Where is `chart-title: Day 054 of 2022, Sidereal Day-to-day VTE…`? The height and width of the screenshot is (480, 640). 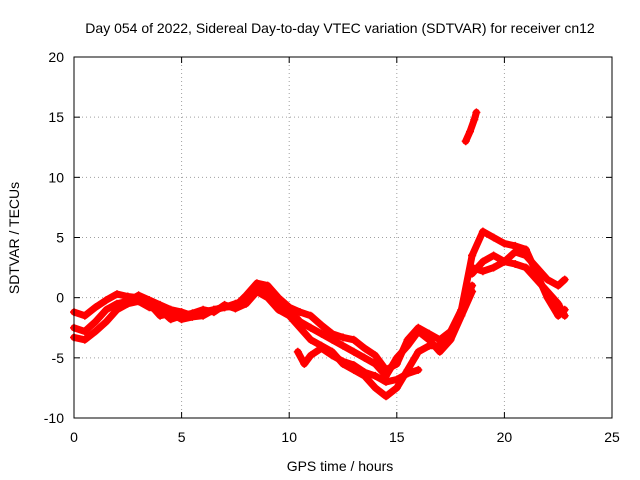 chart-title: Day 054 of 2022, Sidereal Day-to-day VTE… is located at coordinates (340, 28).